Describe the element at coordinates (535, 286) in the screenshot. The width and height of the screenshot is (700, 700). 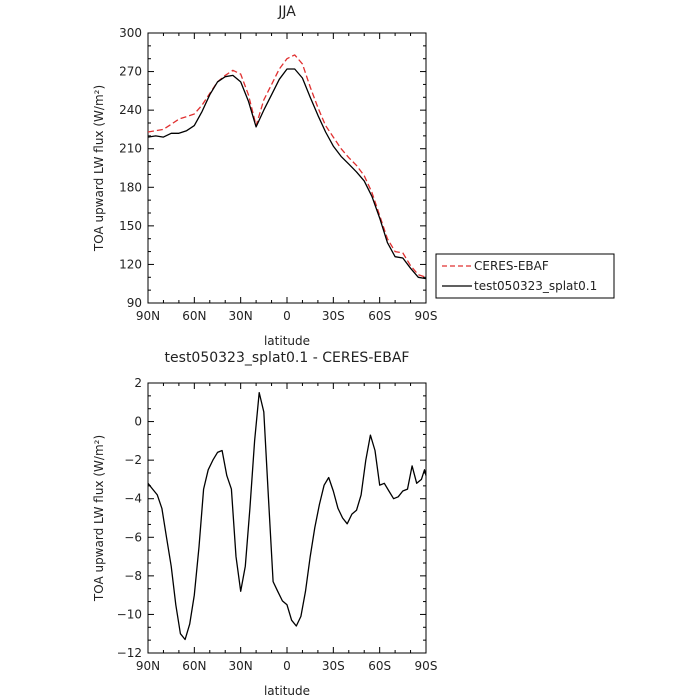
I see `legend-label-model: test050323_splat0.1` at that location.